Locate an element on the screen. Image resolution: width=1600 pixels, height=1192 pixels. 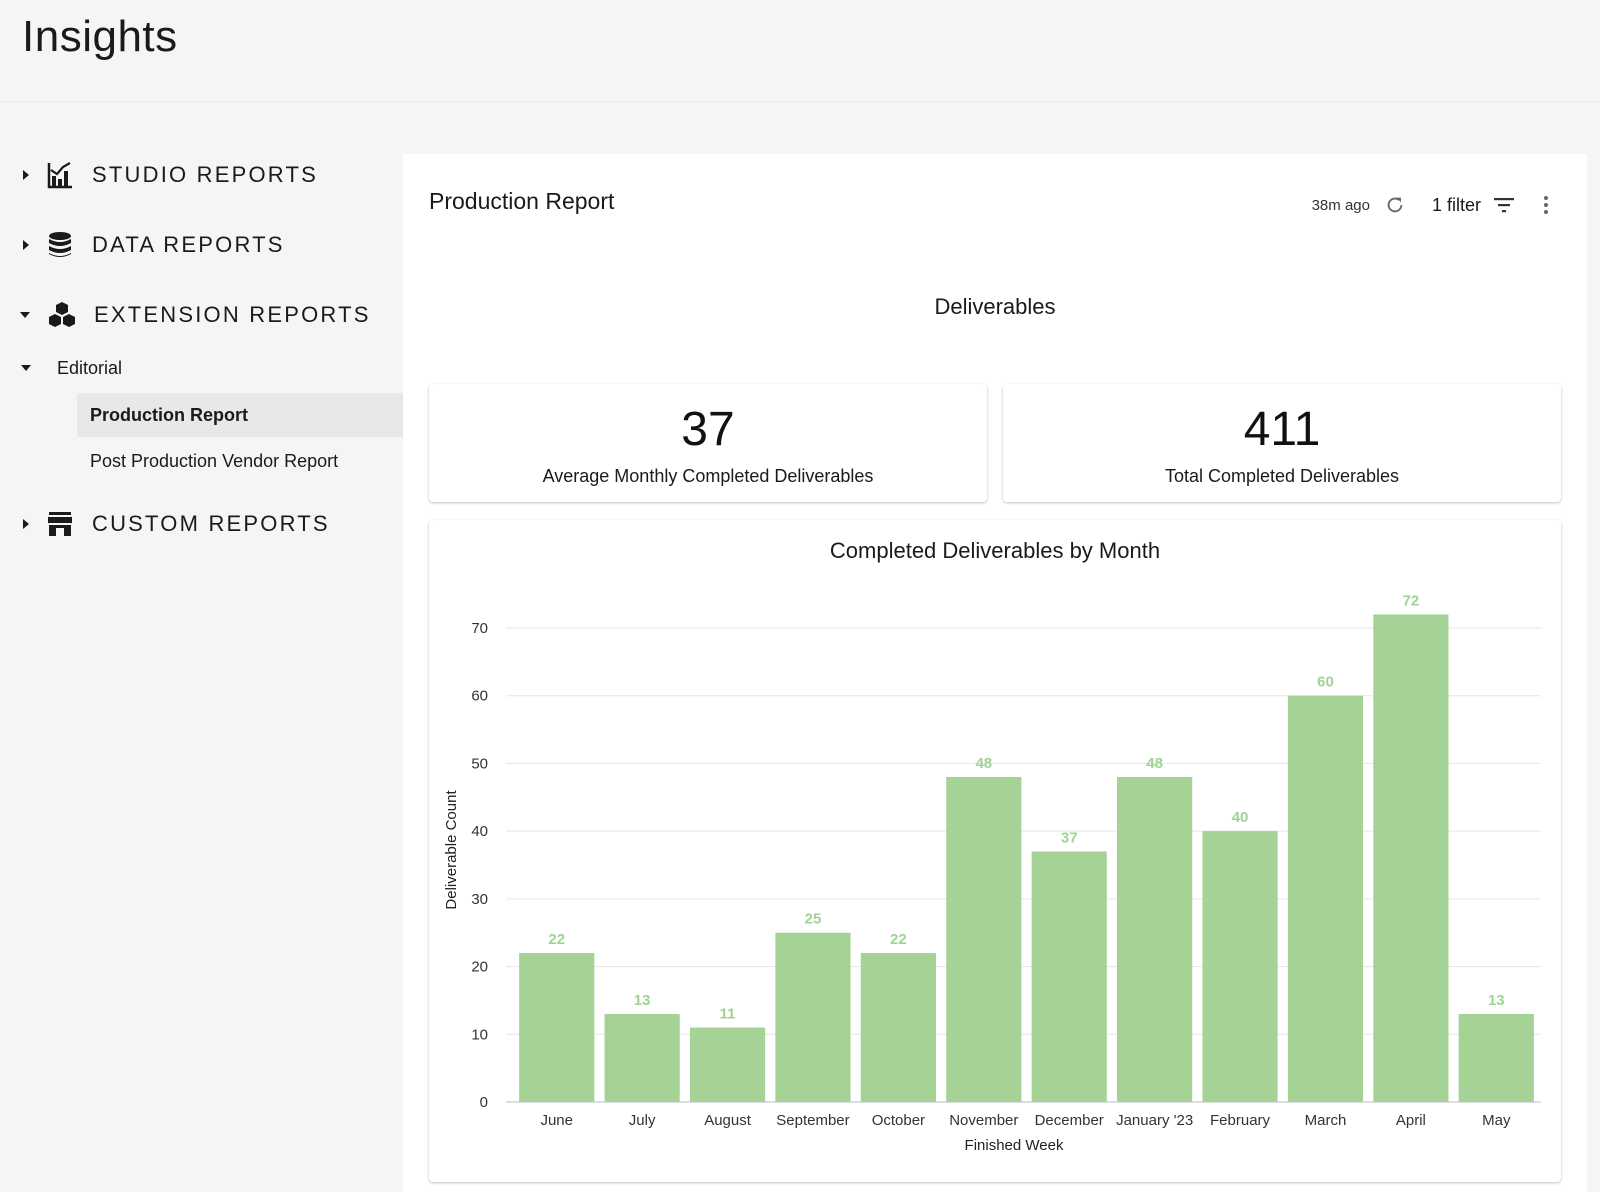
kpi-label: Total Completed Deliverables is located at coordinates (1282, 476).